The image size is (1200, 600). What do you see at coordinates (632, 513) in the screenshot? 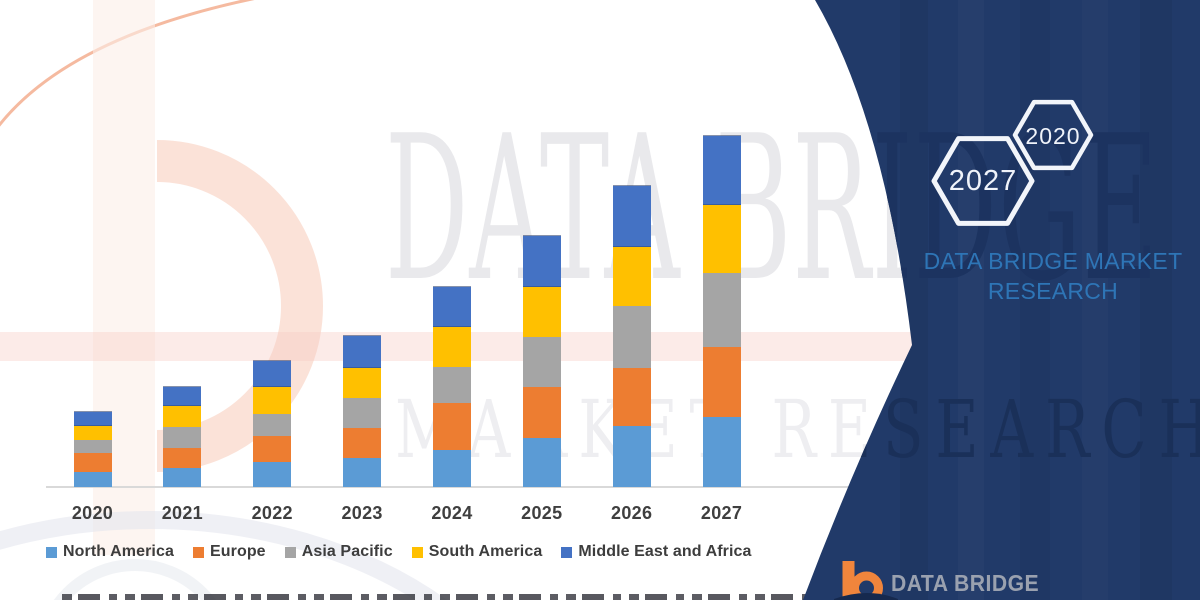
I see `x-axis-label-2026: 2026` at bounding box center [632, 513].